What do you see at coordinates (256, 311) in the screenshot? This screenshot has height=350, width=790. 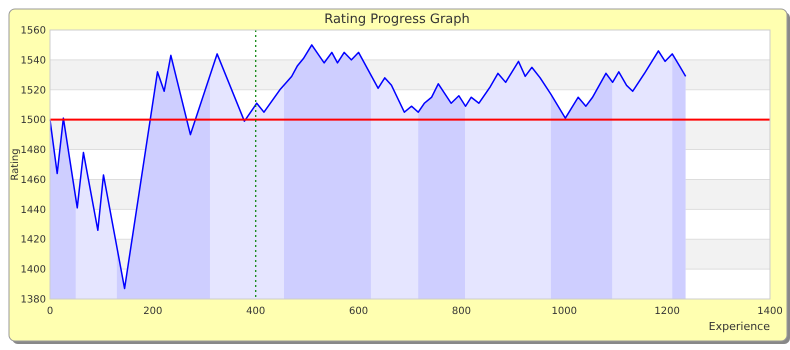 I see `x-tick-label: 400` at bounding box center [256, 311].